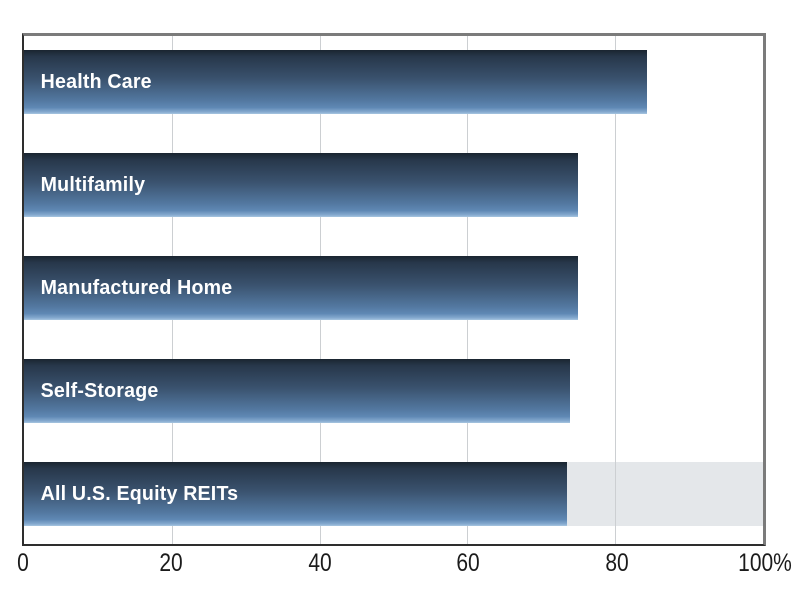 Image resolution: width=800 pixels, height=600 pixels. Describe the element at coordinates (616, 563) in the screenshot. I see `x-tick-label-80: 80` at that location.